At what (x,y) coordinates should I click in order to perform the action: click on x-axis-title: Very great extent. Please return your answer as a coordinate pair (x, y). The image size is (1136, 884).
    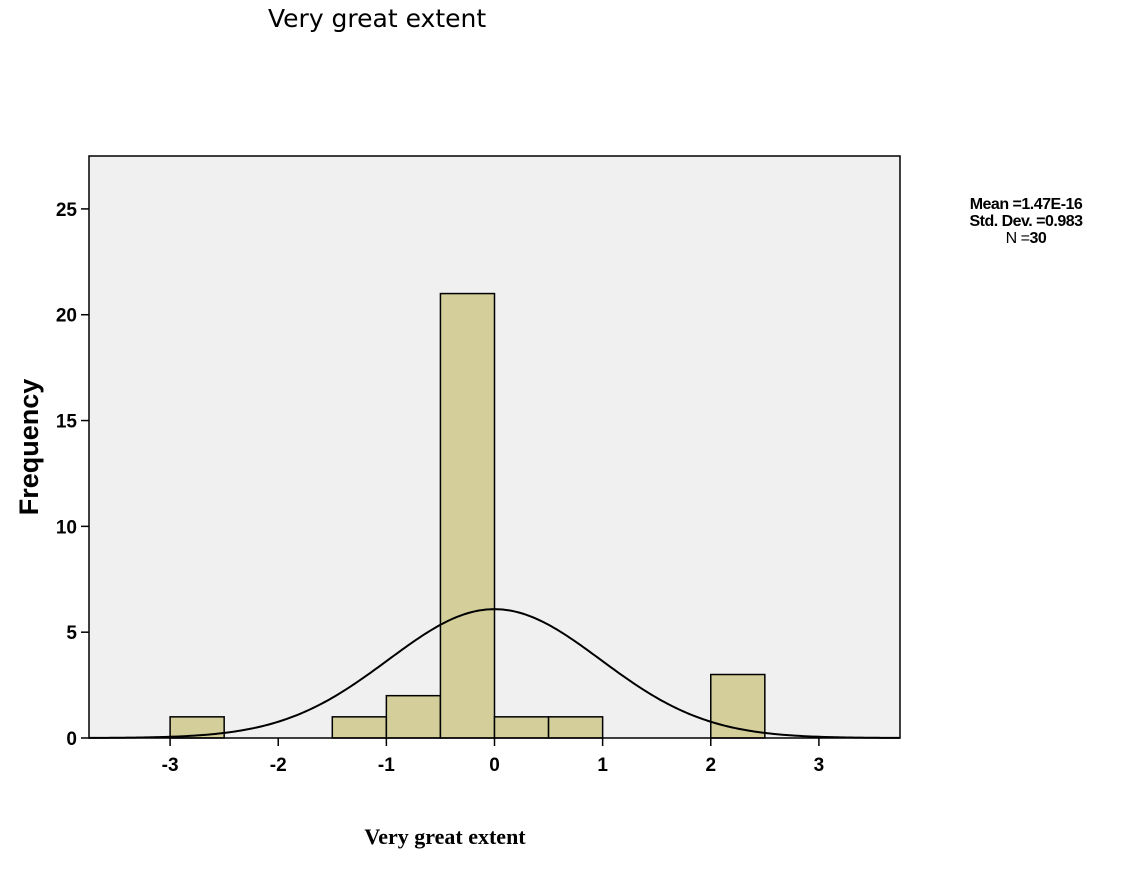
    Looking at the image, I should click on (445, 836).